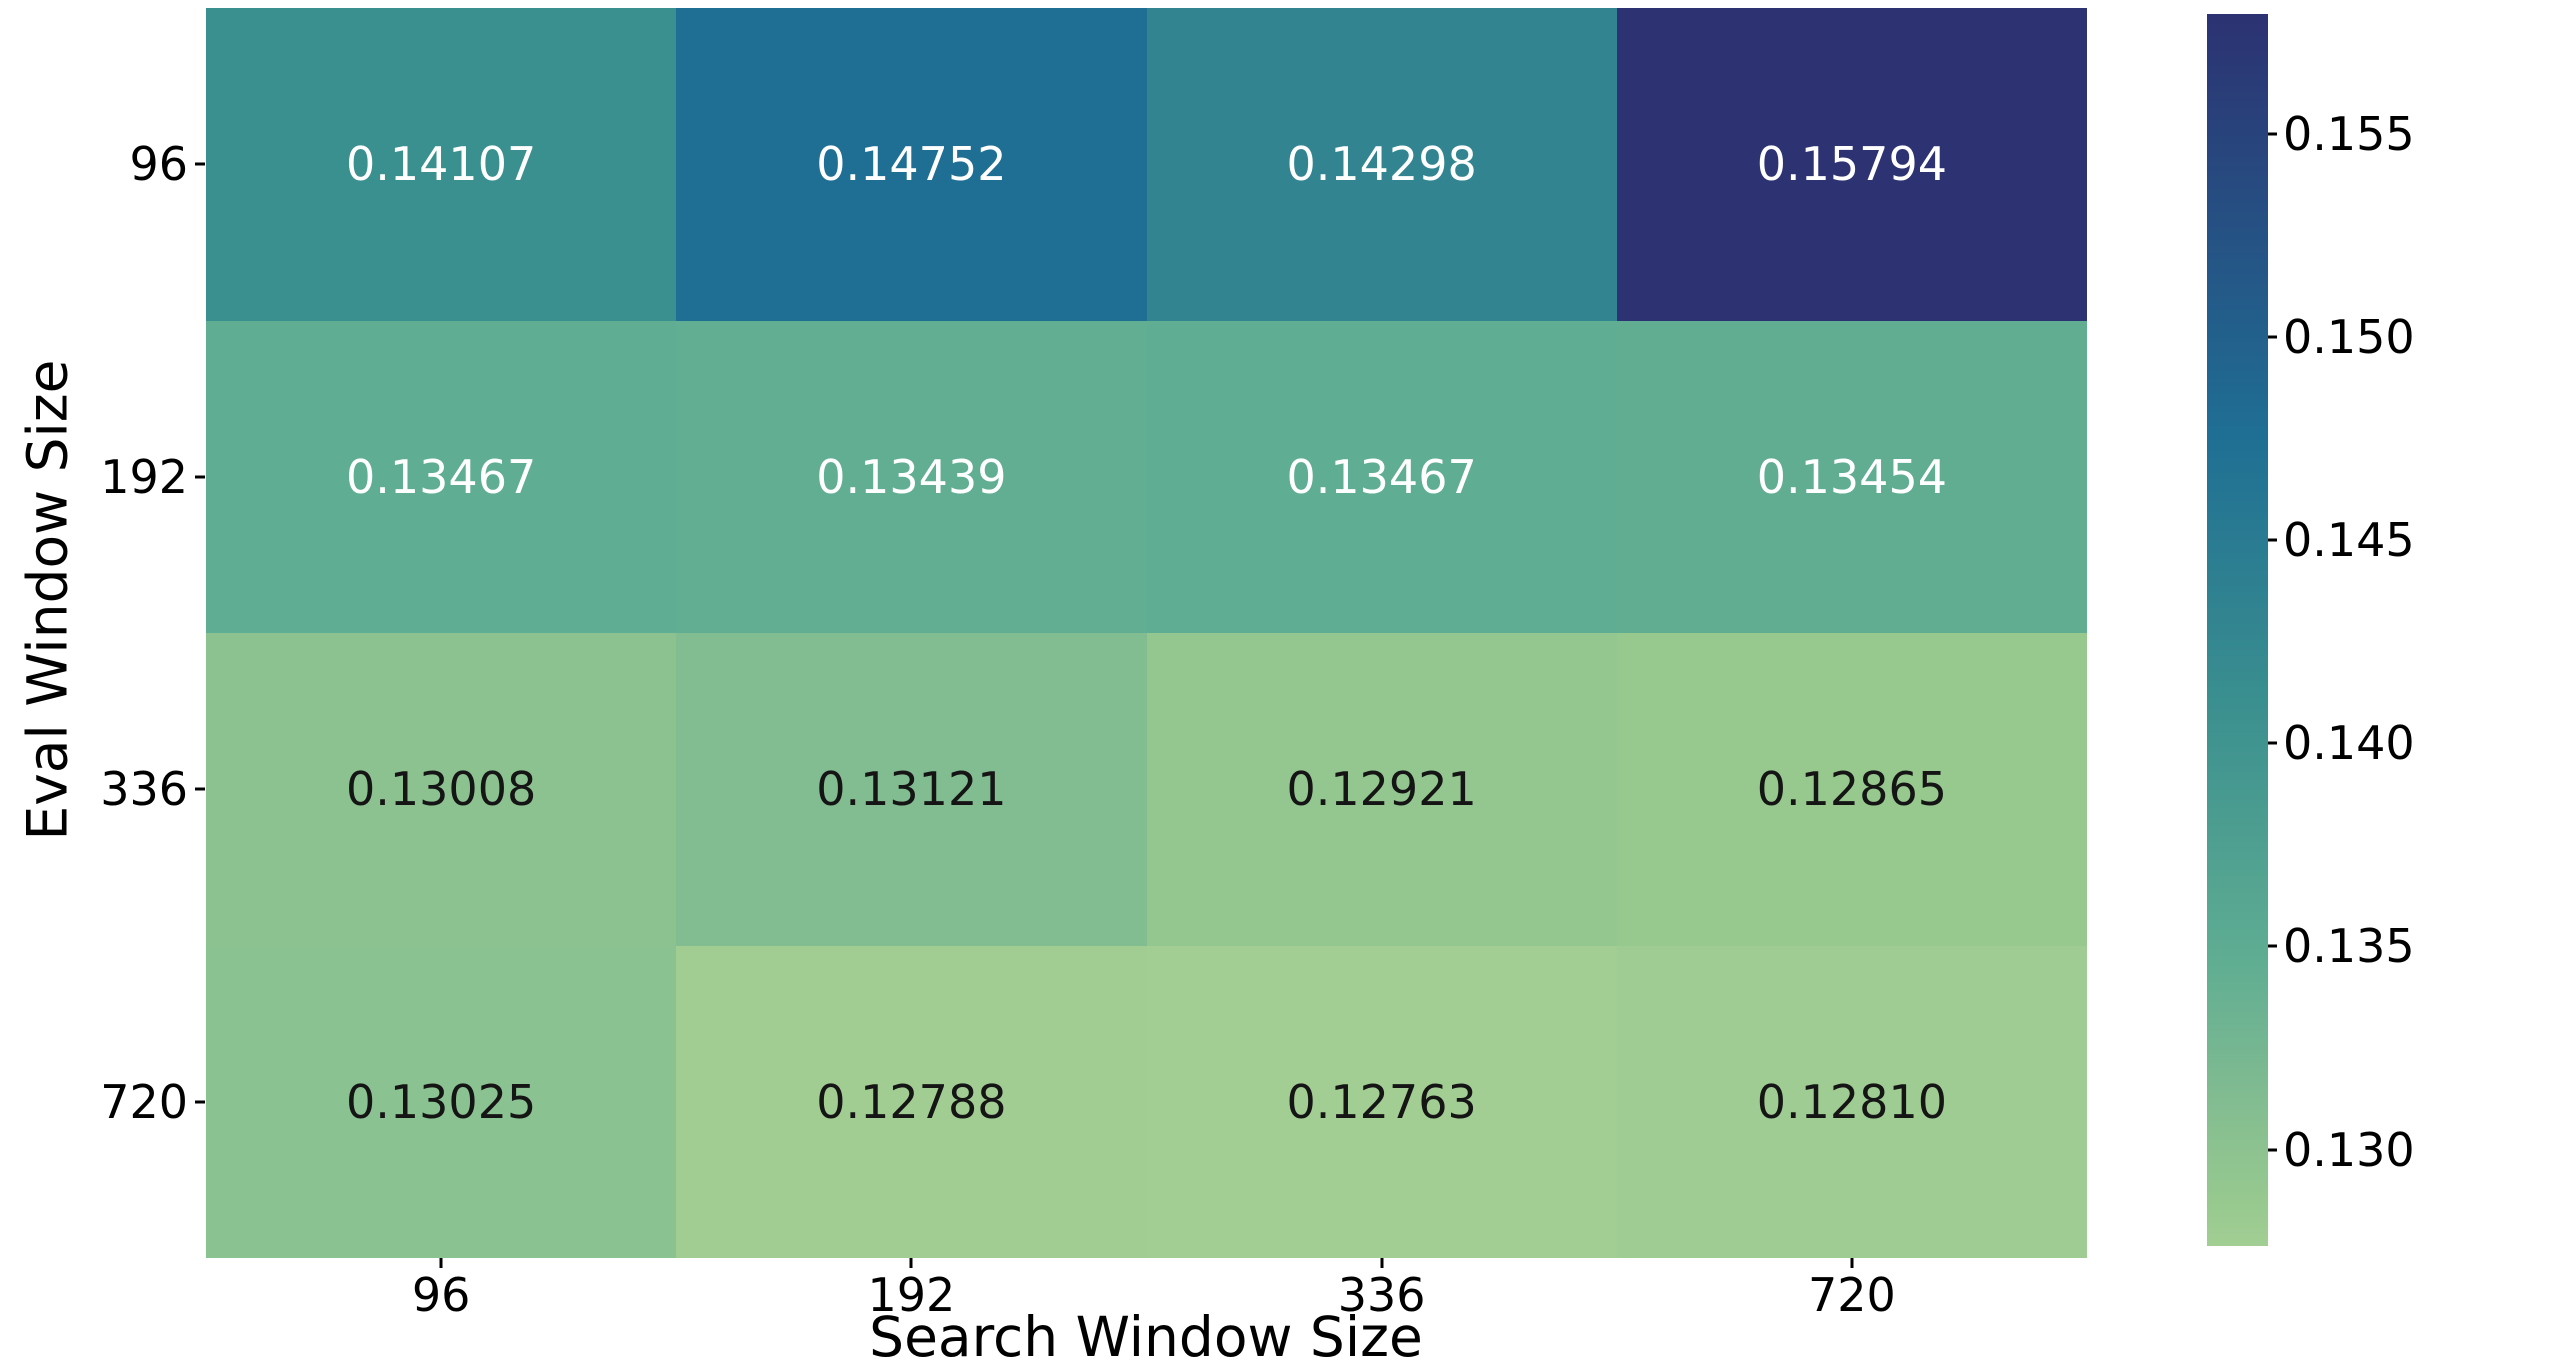 The width and height of the screenshot is (2560, 1369). Describe the element at coordinates (158, 164) in the screenshot. I see `y-tick-label: 96` at that location.